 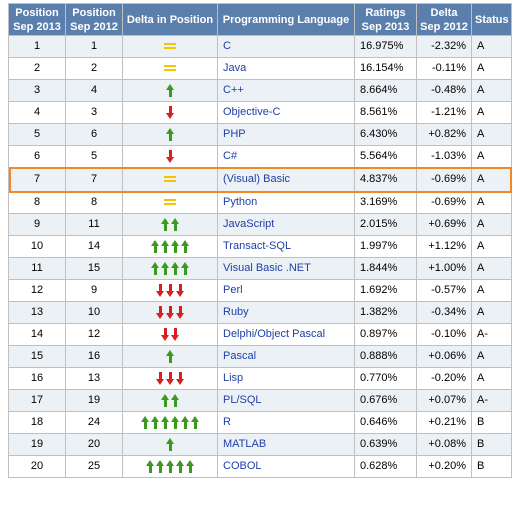 What do you see at coordinates (94, 68) in the screenshot?
I see `position-2012-cell: 2` at bounding box center [94, 68].